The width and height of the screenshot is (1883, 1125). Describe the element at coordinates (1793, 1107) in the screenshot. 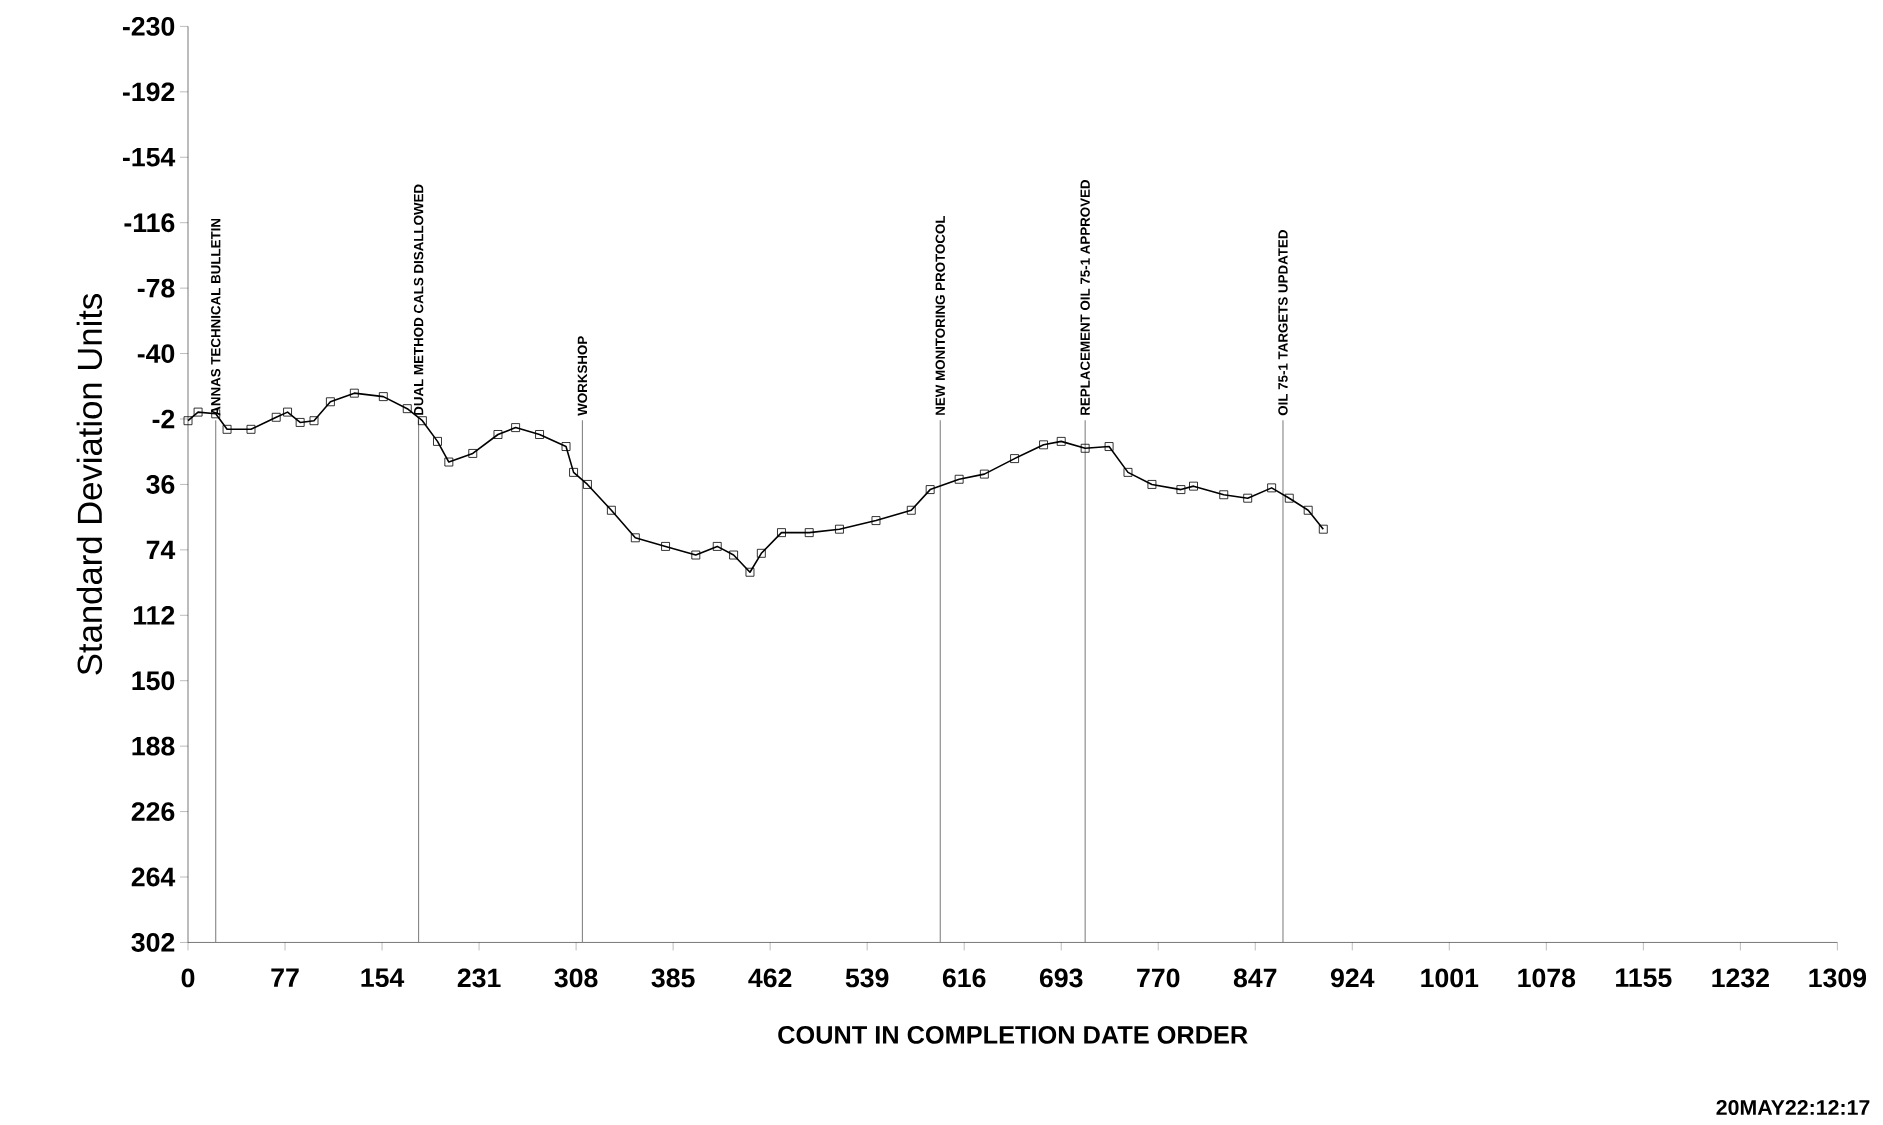

I see `text: 20MAY22:12:17` at that location.